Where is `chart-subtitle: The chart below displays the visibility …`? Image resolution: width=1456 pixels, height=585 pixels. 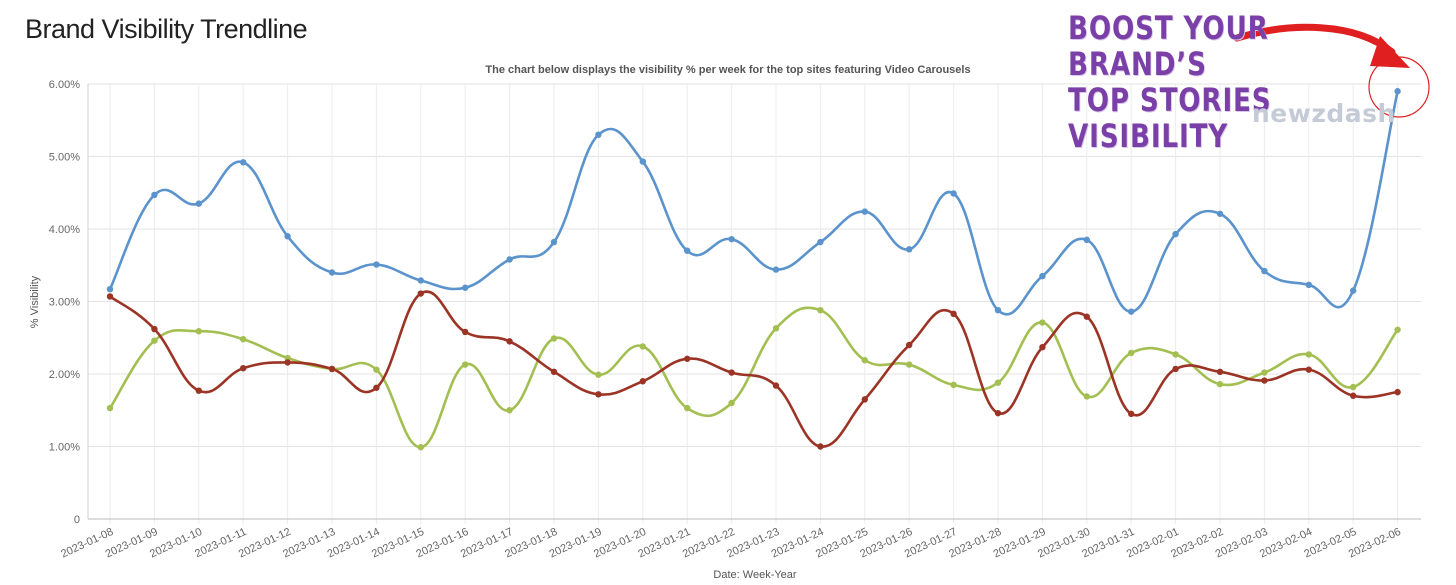 chart-subtitle: The chart below displays the visibility … is located at coordinates (728, 70).